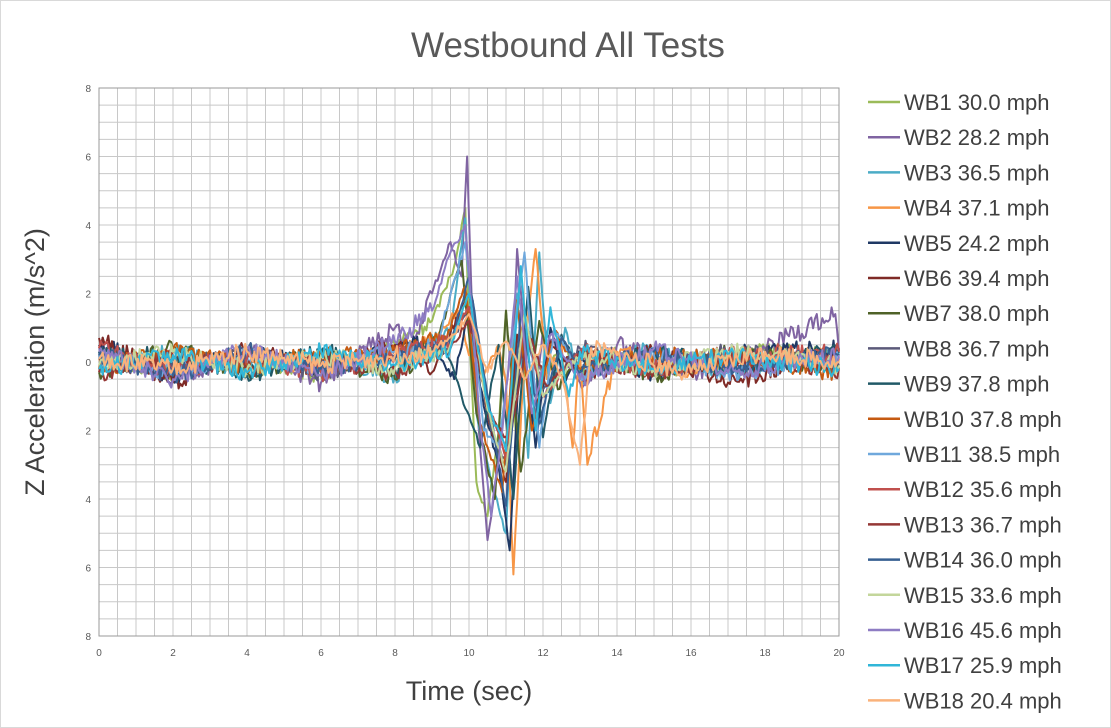 The image size is (1111, 728). What do you see at coordinates (839, 653) in the screenshot?
I see `x-tick-label: 20` at bounding box center [839, 653].